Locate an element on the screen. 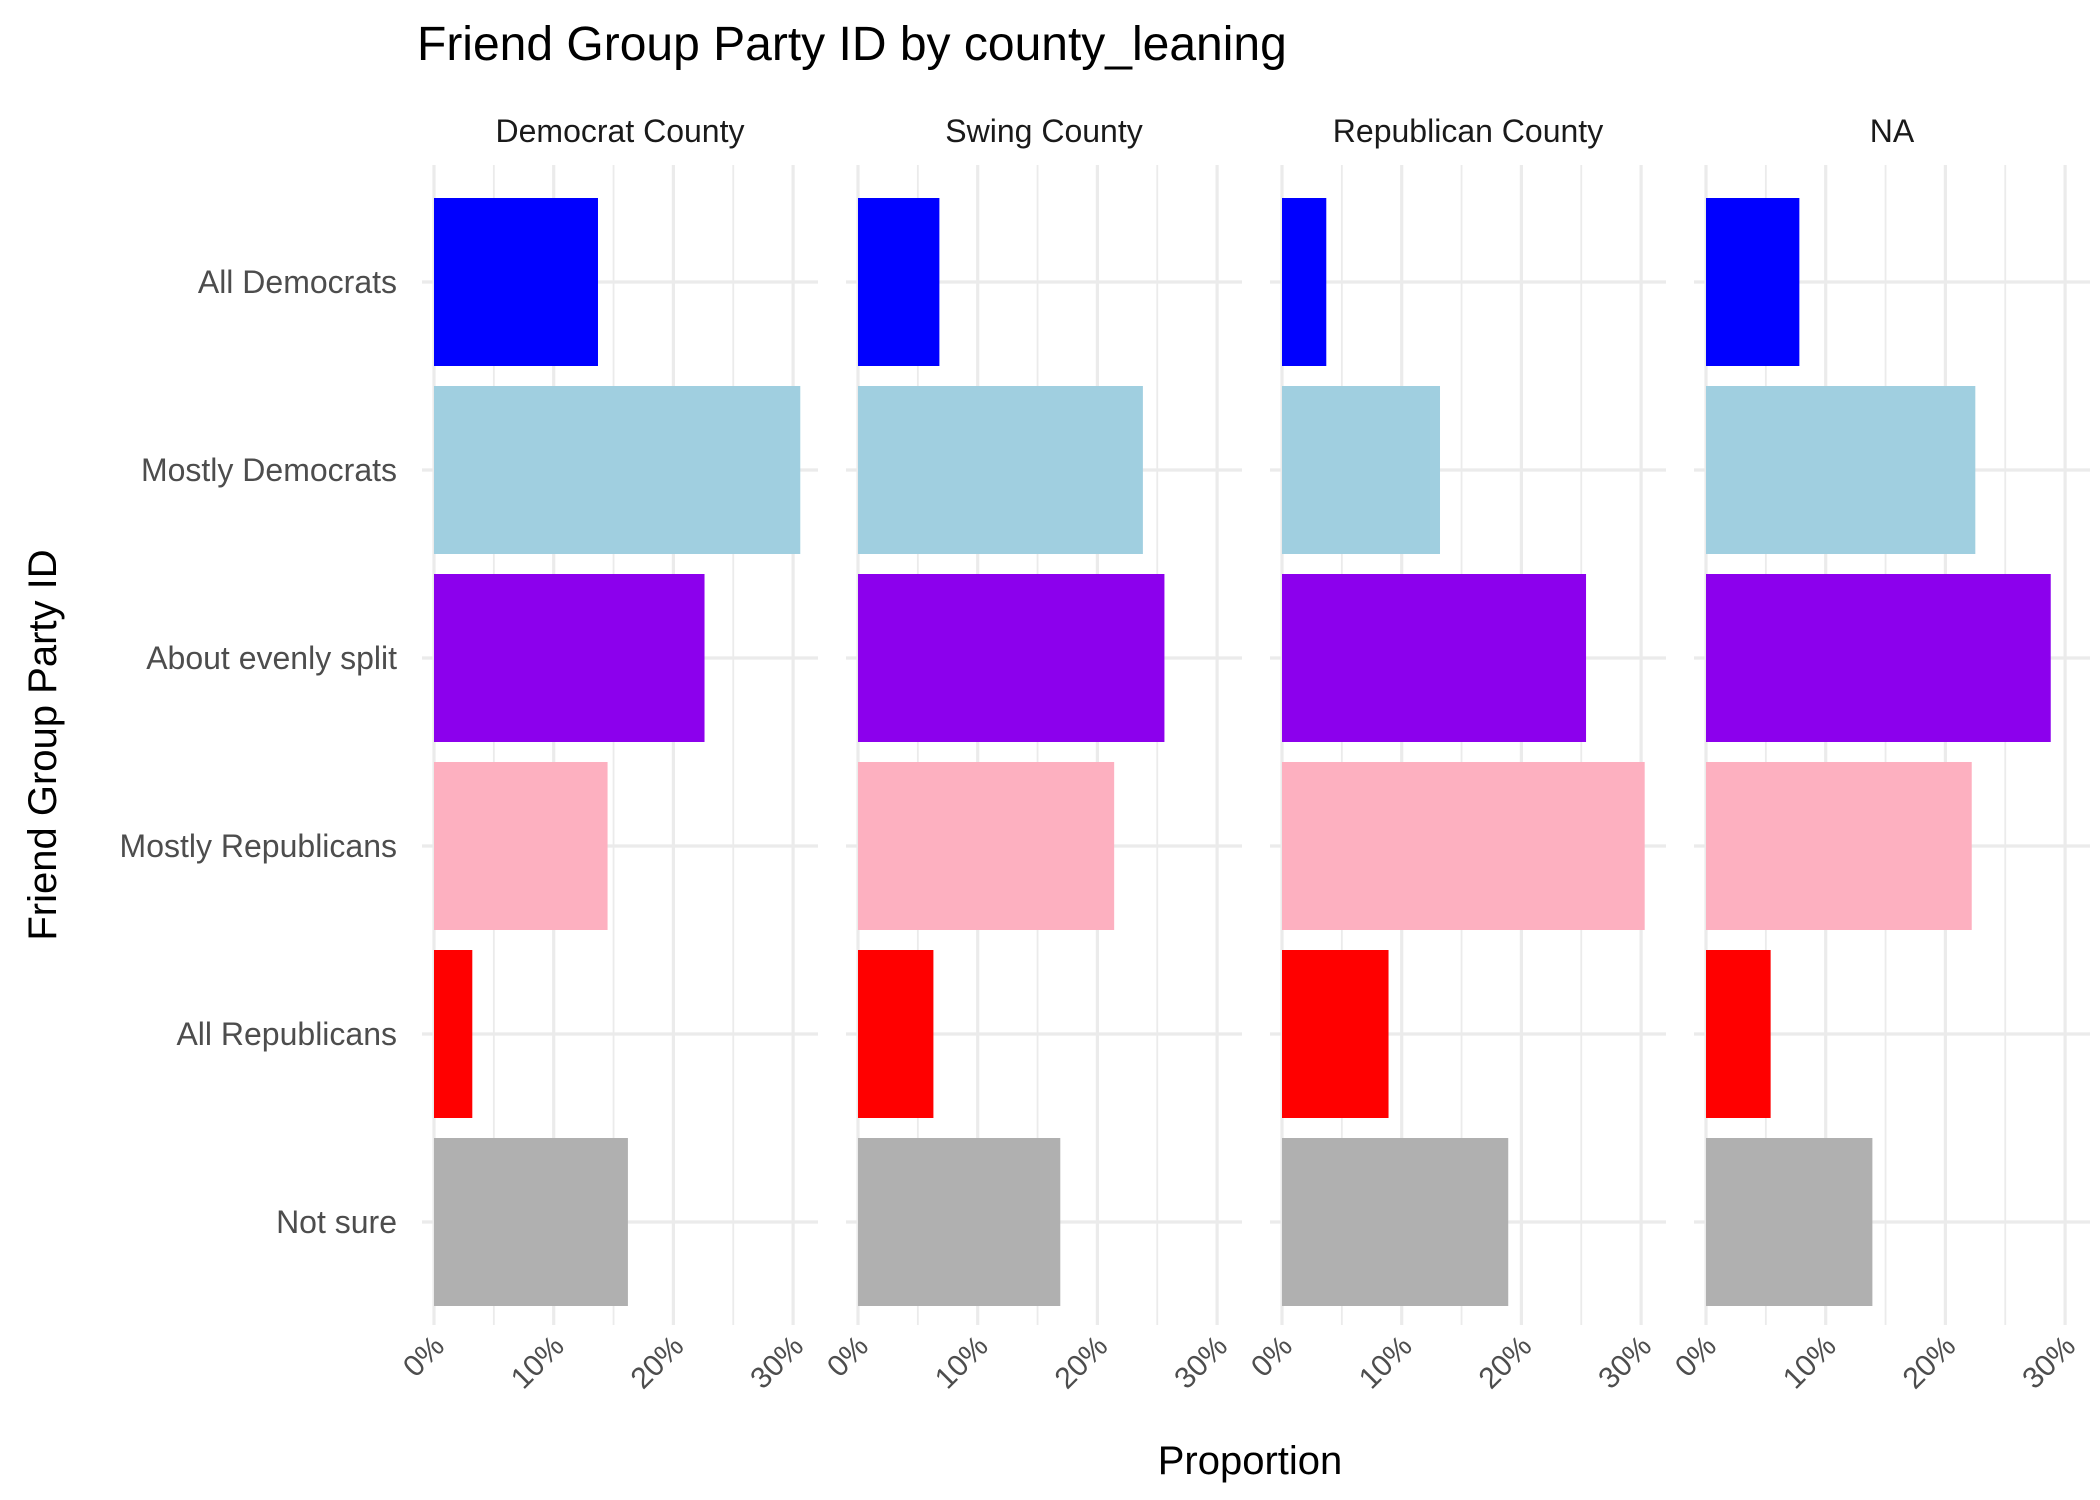 Image resolution: width=2100 pixels, height=1500 pixels. bar-democrat-county-about-evenly-split is located at coordinates (569, 658).